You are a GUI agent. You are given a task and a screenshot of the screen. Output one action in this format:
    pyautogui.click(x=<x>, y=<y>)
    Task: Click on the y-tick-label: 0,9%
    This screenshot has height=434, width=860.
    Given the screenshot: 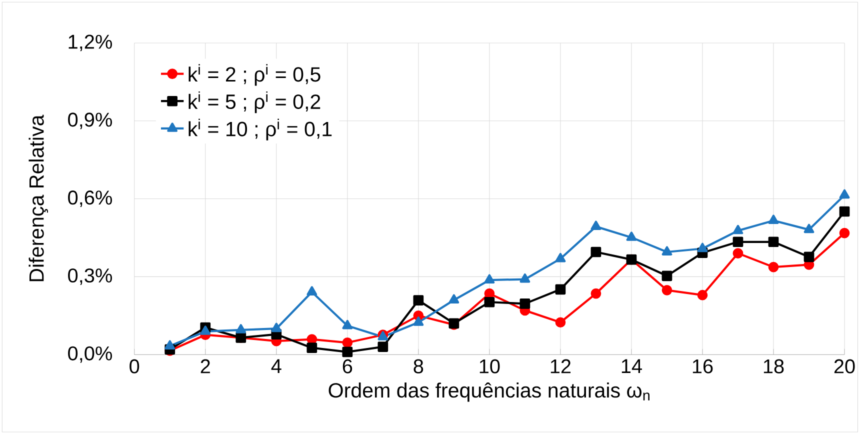 What is the action you would take?
    pyautogui.click(x=90, y=120)
    